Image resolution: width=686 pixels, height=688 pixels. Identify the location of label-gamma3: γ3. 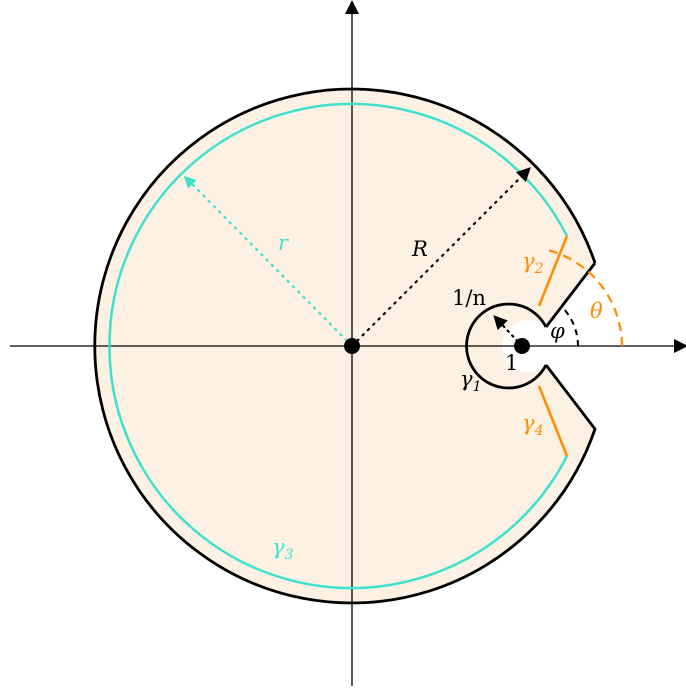
(283, 549).